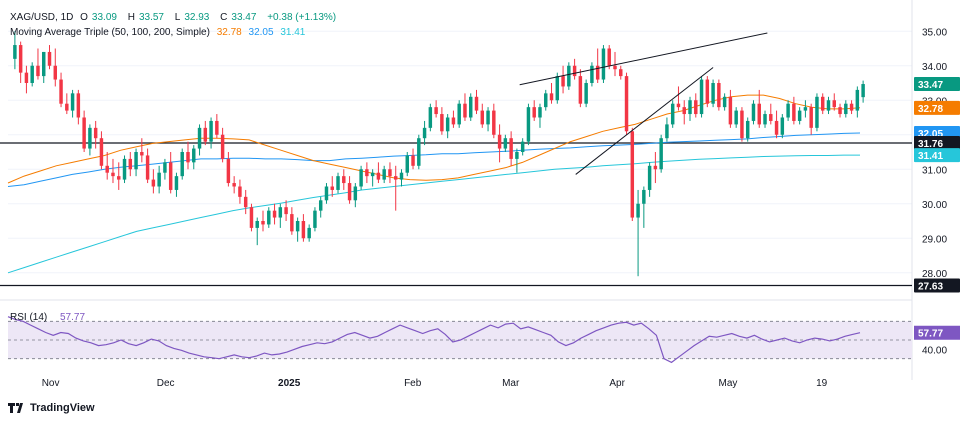 Image resolution: width=964 pixels, height=424 pixels. I want to click on change-value: +0.38 (+1.13%), so click(302, 17).